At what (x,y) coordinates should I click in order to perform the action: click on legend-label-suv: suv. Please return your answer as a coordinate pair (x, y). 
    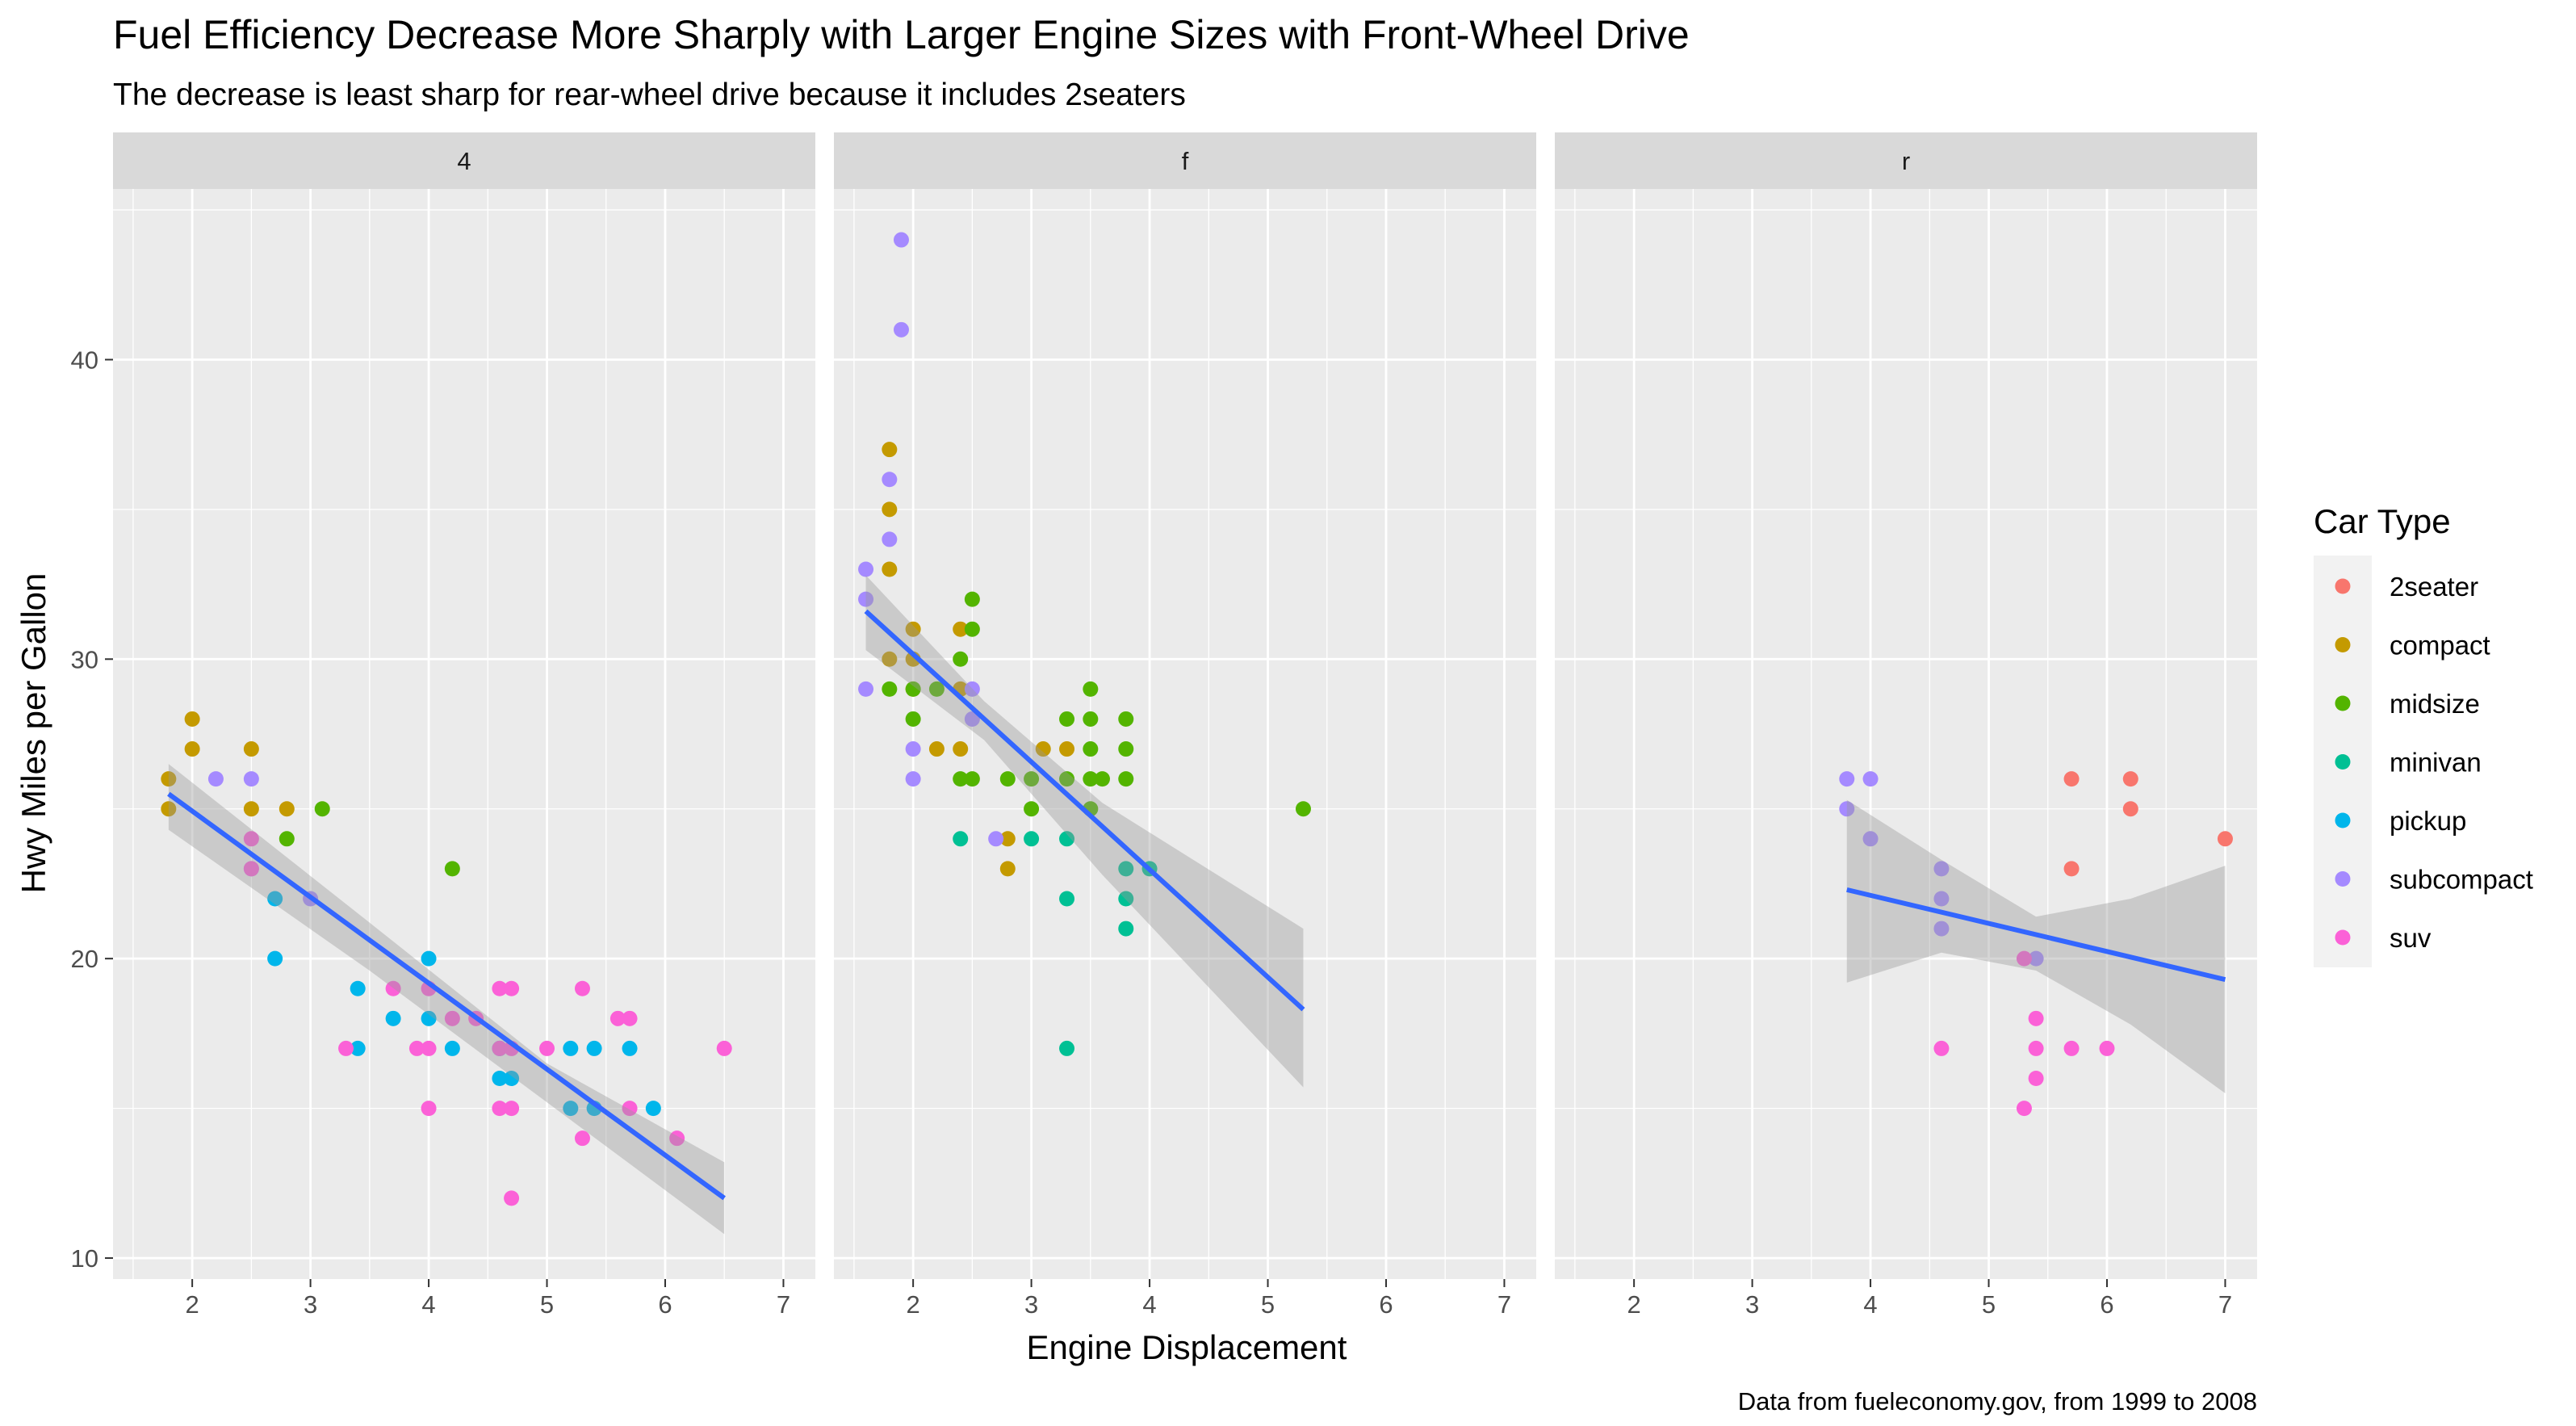
    Looking at the image, I should click on (2410, 938).